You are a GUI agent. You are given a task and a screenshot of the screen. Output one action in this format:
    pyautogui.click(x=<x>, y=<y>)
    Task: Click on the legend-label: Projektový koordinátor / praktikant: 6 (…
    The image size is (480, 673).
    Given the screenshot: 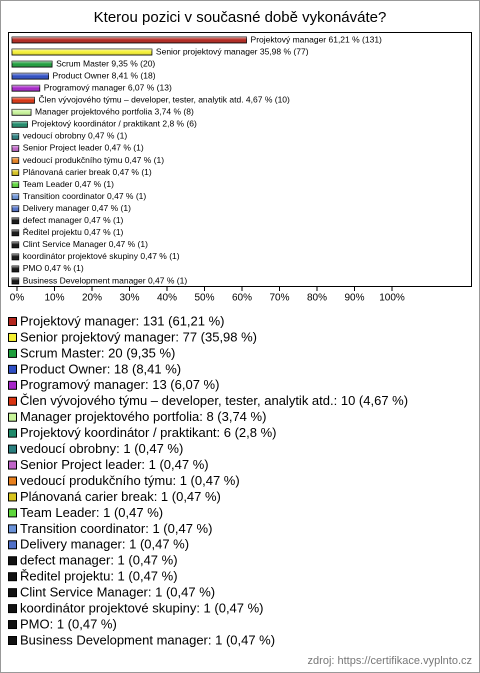 What is the action you would take?
    pyautogui.click(x=148, y=432)
    